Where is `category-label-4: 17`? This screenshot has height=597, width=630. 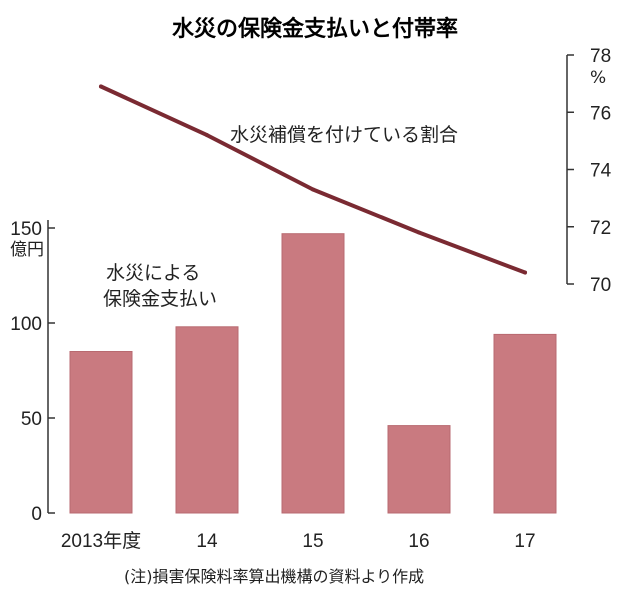
category-label-4: 17 is located at coordinates (524, 541).